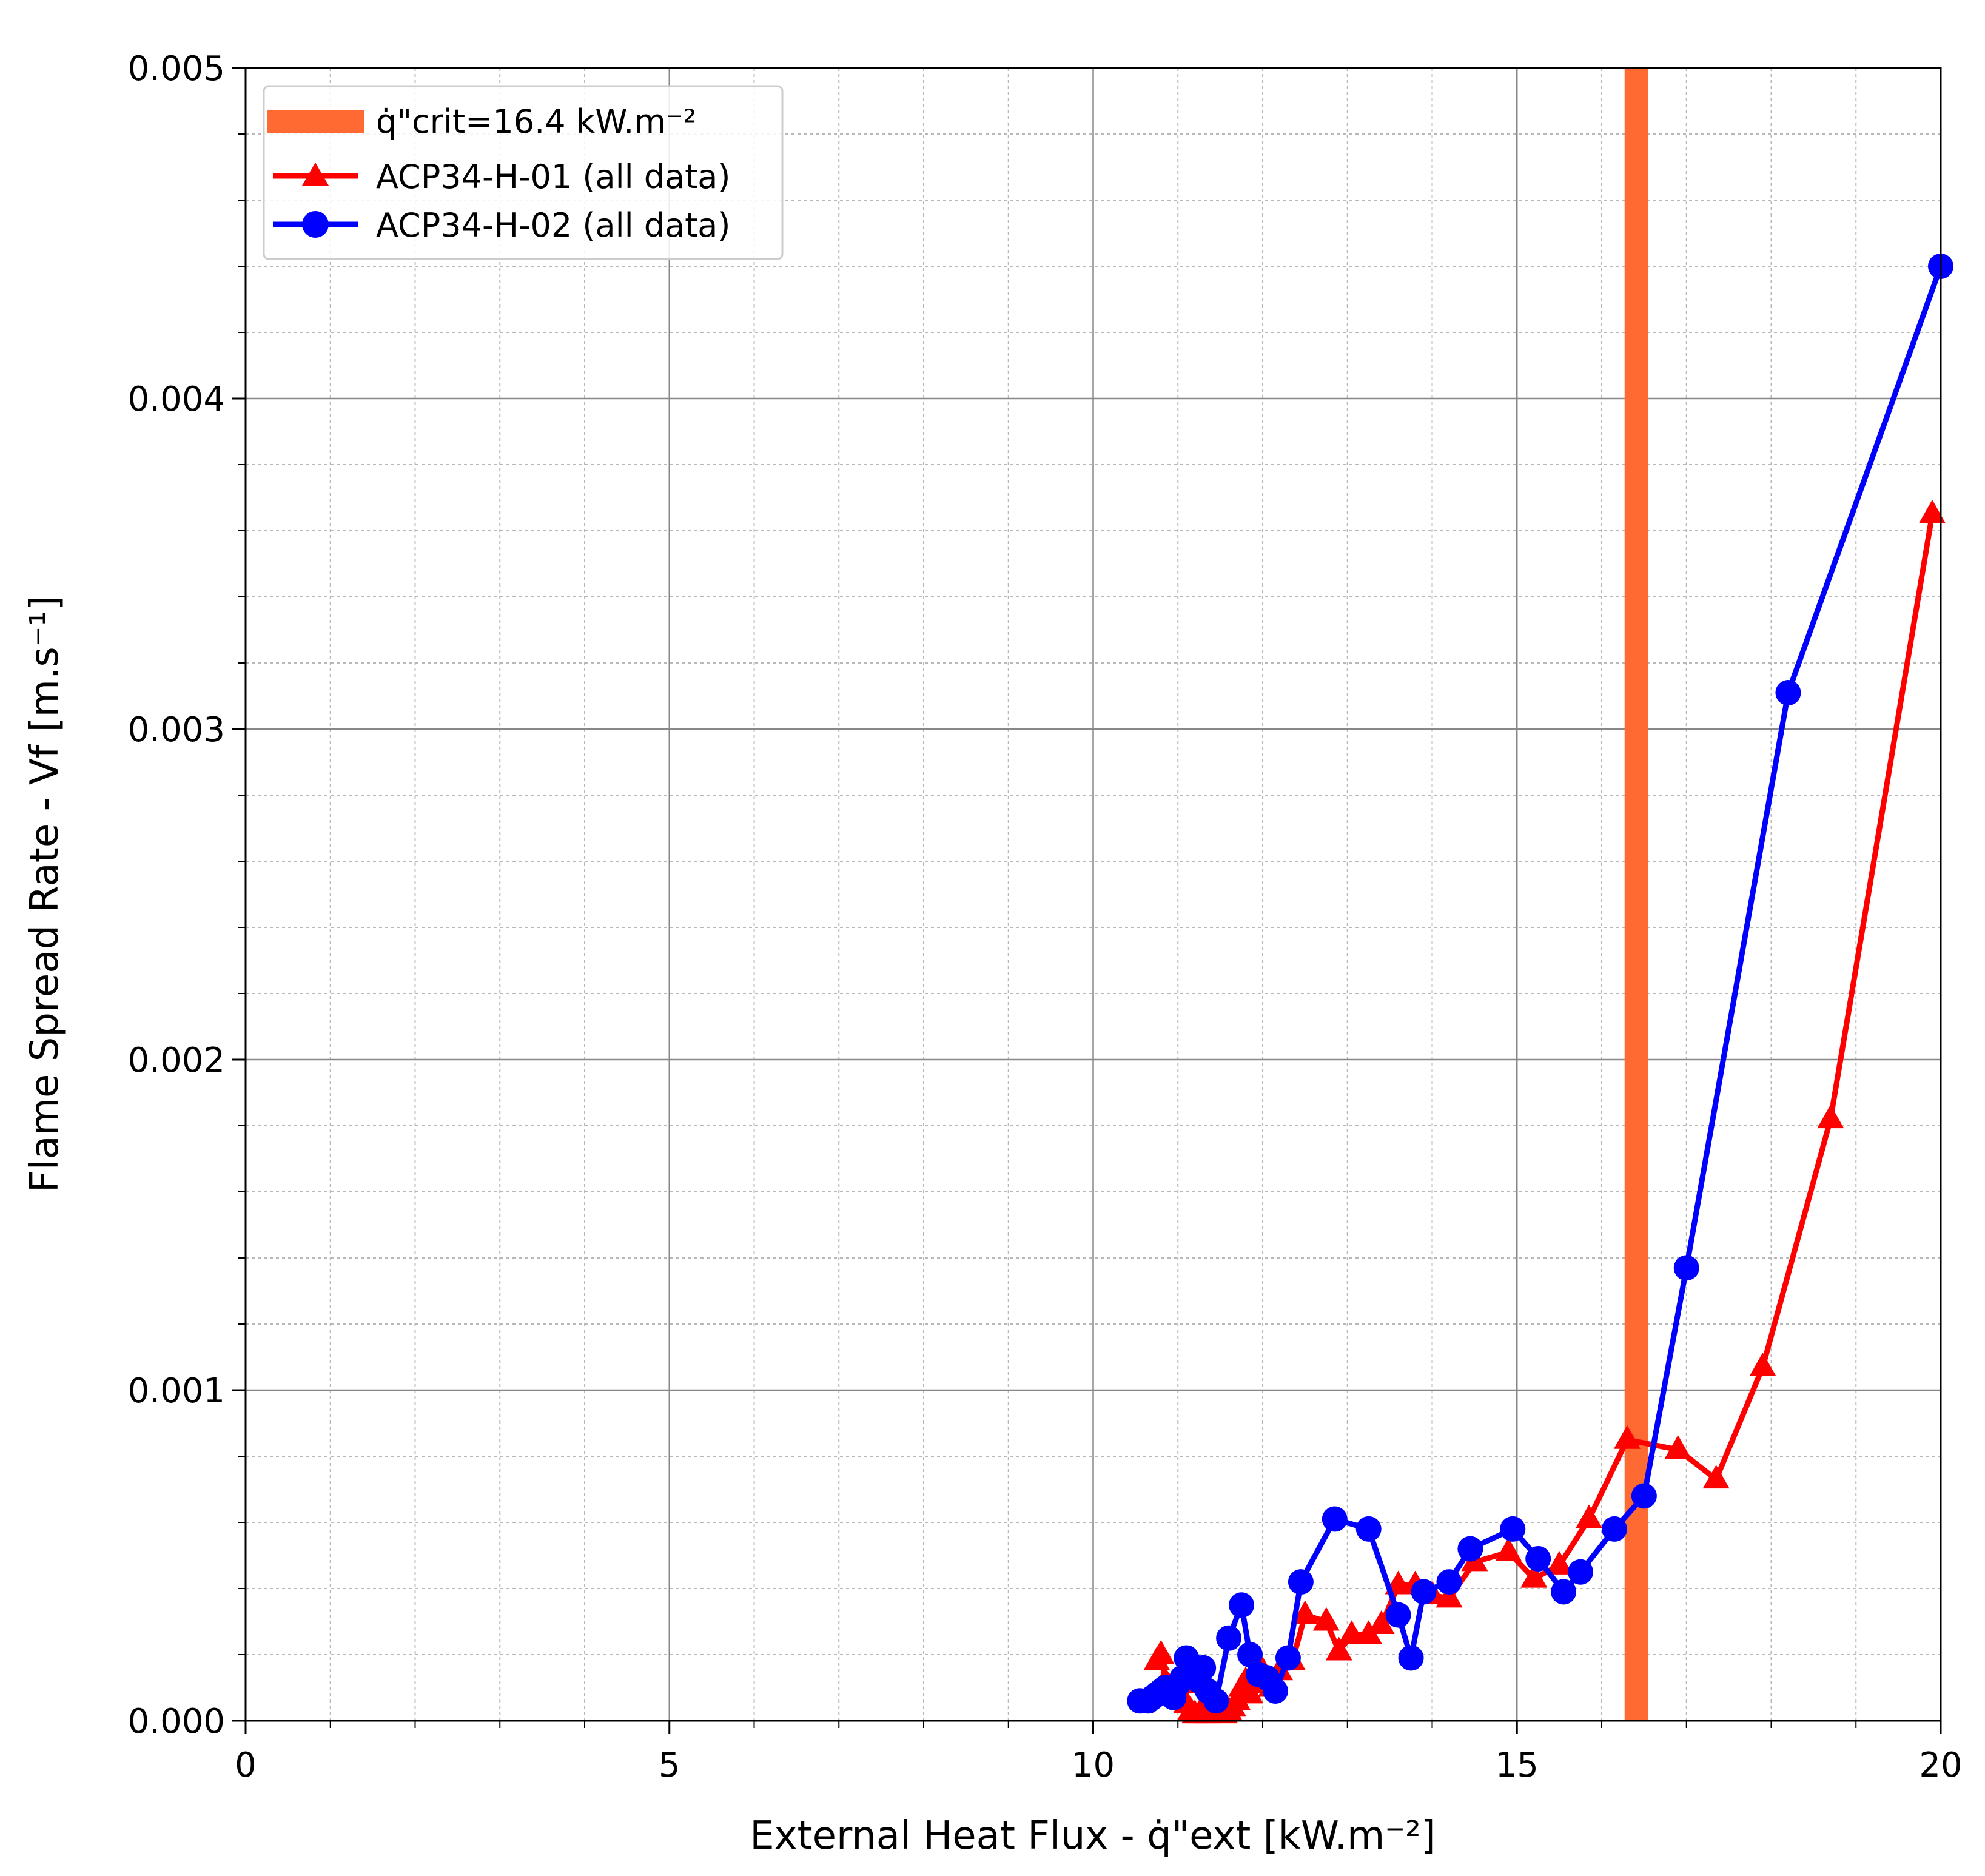 This screenshot has height=1876, width=1985. Describe the element at coordinates (315, 224) in the screenshot. I see `legend-marker-circle` at that location.